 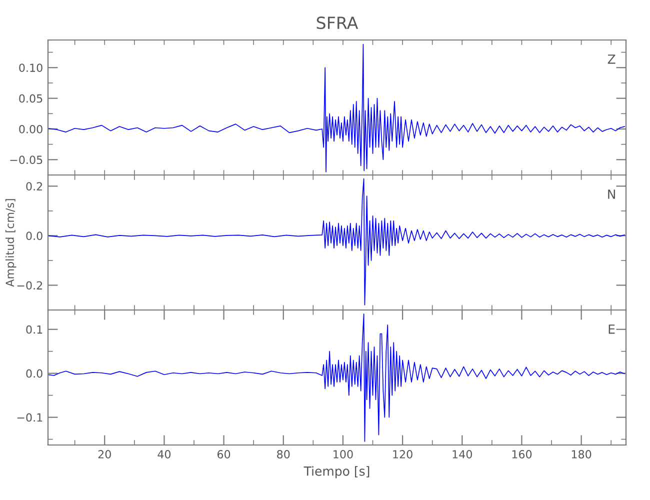 I want to click on y-axis-title: Amplitud [cm/s], so click(x=10, y=243).